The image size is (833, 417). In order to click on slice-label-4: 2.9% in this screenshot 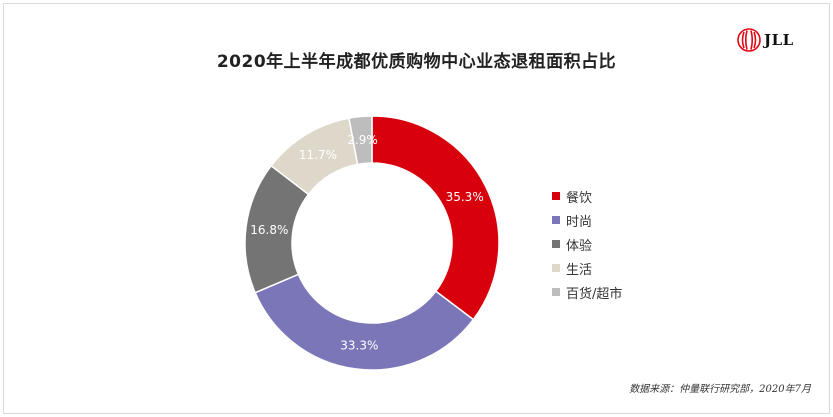, I will do `click(362, 140)`.